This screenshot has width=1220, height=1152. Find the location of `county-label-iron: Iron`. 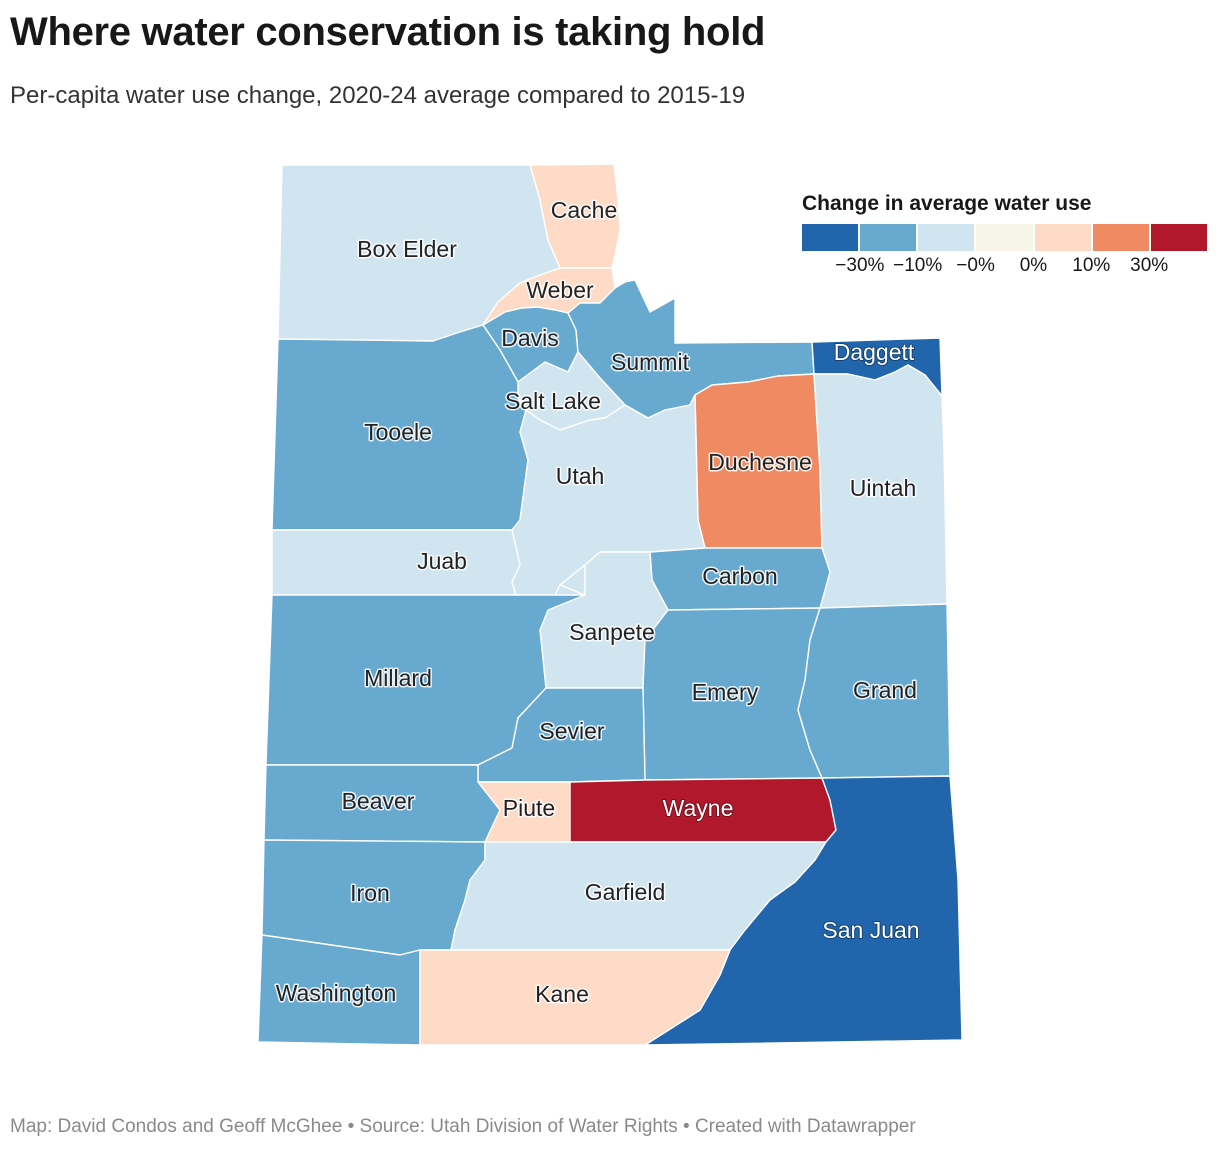

county-label-iron: Iron is located at coordinates (370, 893).